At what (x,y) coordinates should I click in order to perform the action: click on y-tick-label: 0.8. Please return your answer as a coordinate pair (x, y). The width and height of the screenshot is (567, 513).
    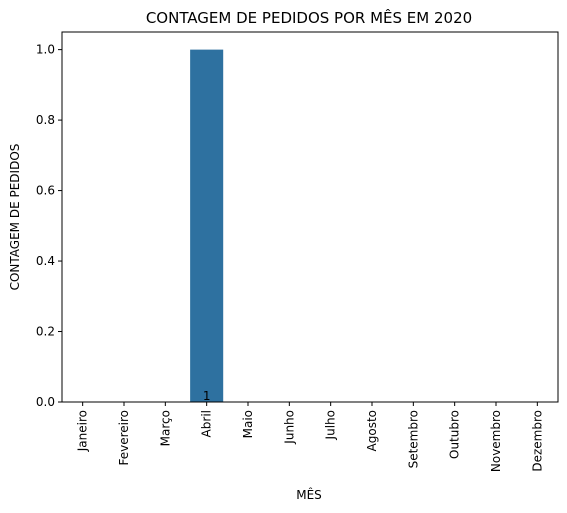
    Looking at the image, I should click on (45, 120).